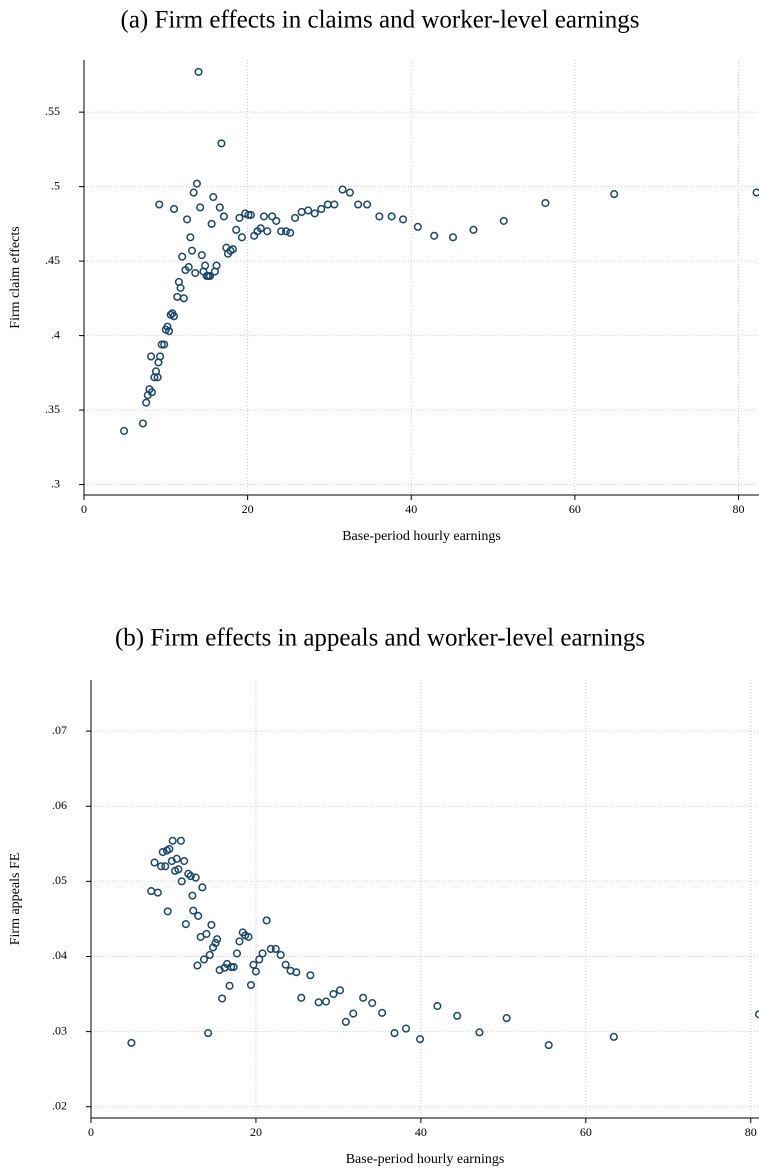 This screenshot has width=759, height=1173. Describe the element at coordinates (59, 730) in the screenshot. I see `y-tick-label: .07` at that location.